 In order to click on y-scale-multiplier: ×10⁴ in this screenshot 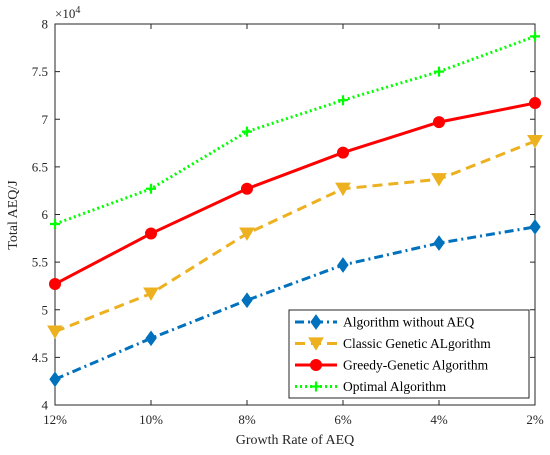, I will do `click(67, 13)`.